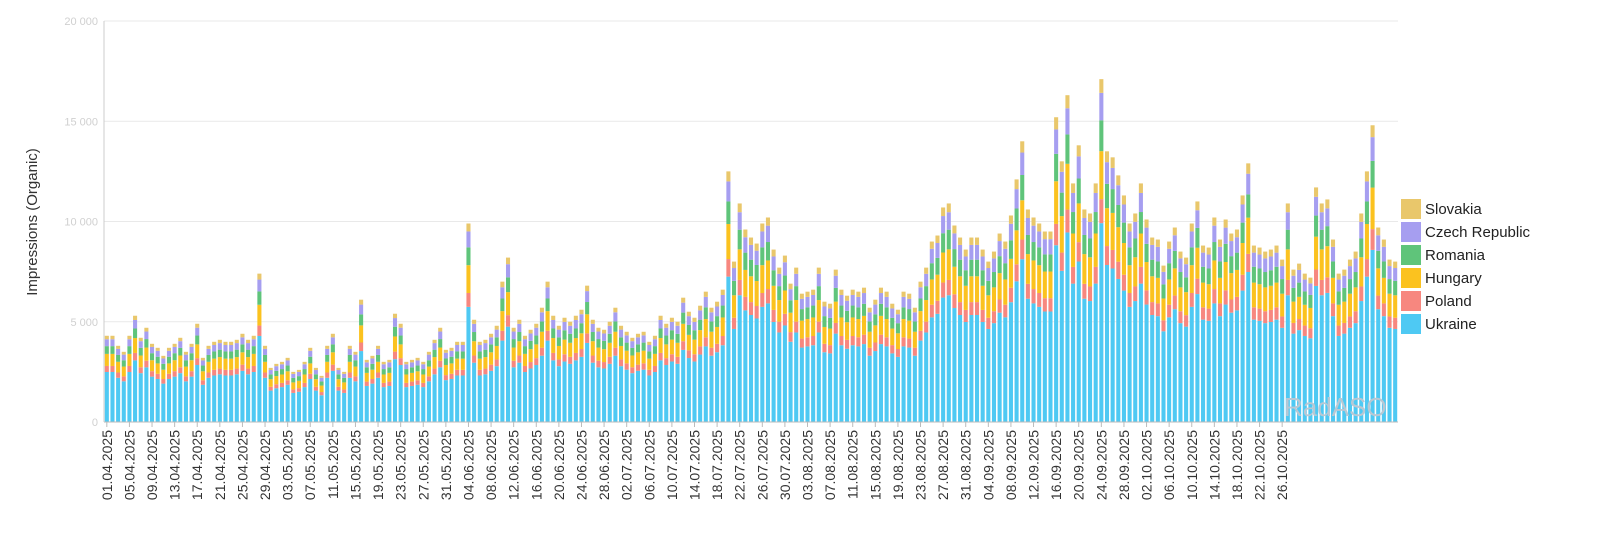 This screenshot has width=1602, height=547. Describe the element at coordinates (491, 465) in the screenshot. I see `x-tick-label: 08.06.2025` at that location.